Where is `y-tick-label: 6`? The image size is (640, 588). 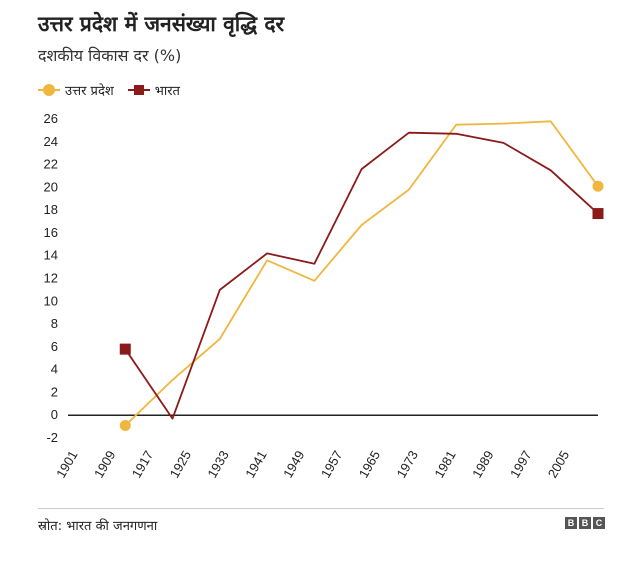
y-tick-label: 6 is located at coordinates (54, 346).